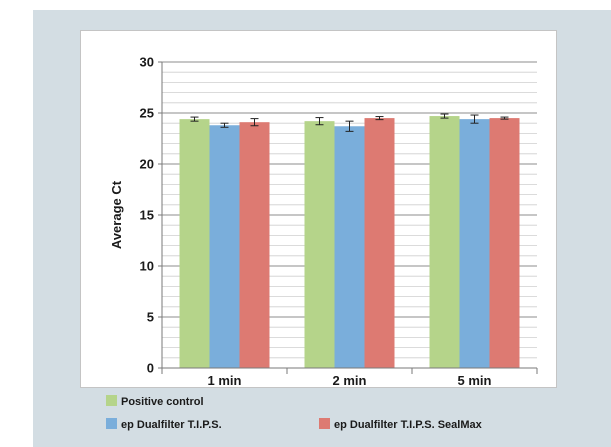  Describe the element at coordinates (150, 368) in the screenshot. I see `y-tick-label: 0` at that location.